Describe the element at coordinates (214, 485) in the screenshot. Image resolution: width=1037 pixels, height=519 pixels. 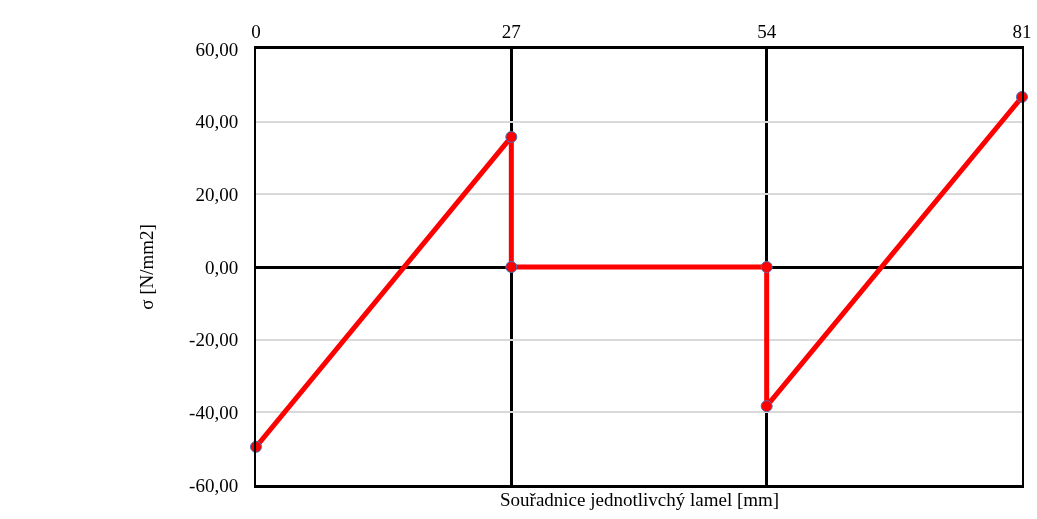
I see `y-tick-label: -60,00` at that location.